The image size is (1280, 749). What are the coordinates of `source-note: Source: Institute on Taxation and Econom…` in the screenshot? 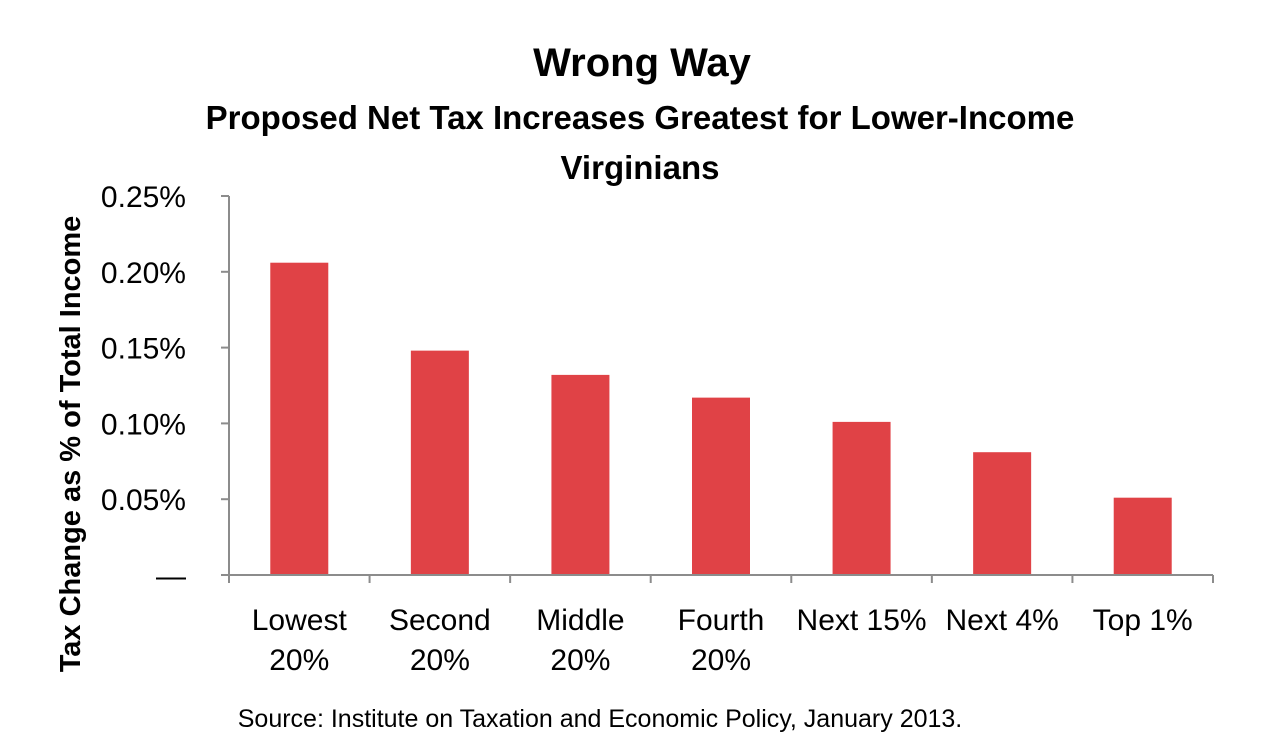 It's located at (600, 719).